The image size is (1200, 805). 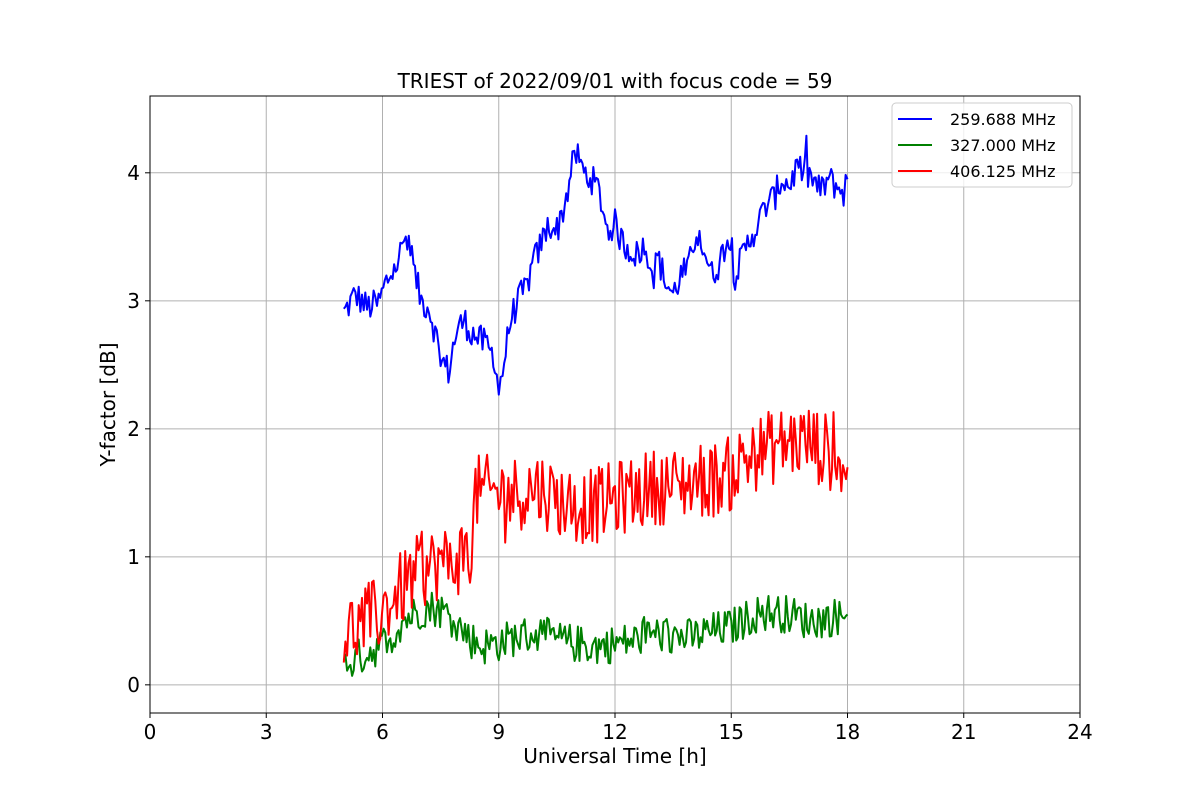 I want to click on x-tick-label: 6, so click(x=382, y=732).